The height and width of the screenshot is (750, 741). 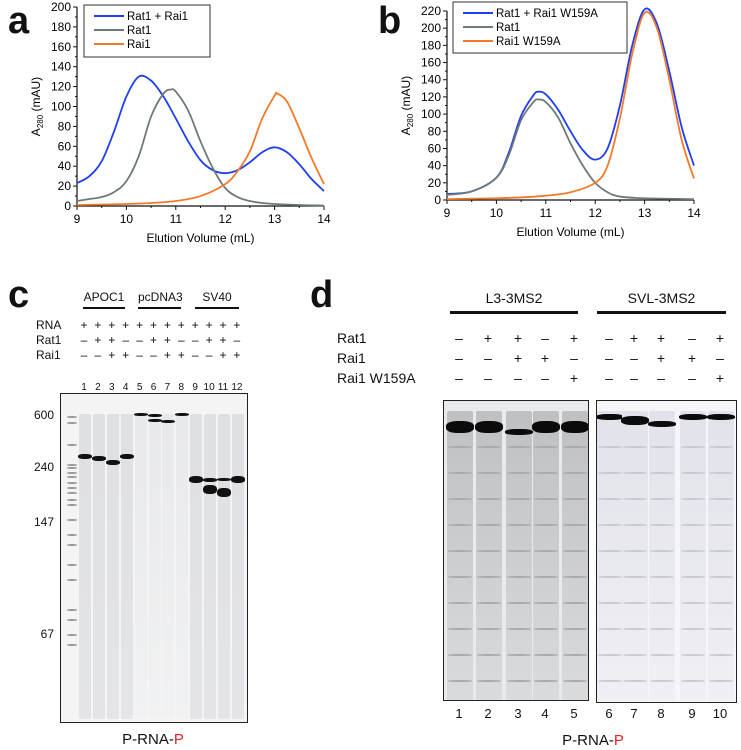 What do you see at coordinates (61, 107) in the screenshot?
I see `y-tick-label: 100` at bounding box center [61, 107].